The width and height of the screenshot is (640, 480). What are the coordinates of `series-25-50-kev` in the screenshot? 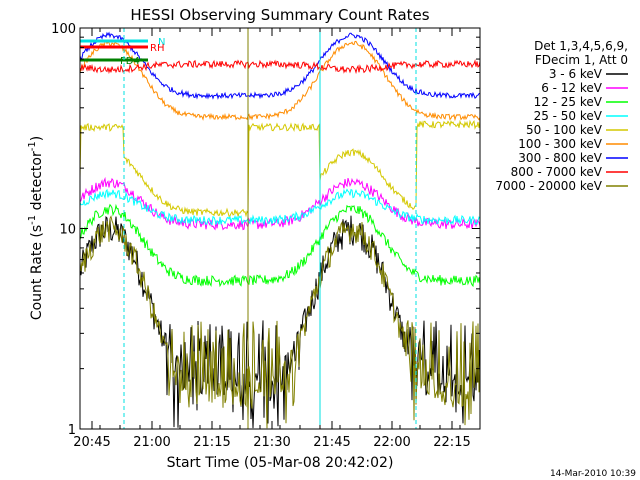 It's located at (280, 207).